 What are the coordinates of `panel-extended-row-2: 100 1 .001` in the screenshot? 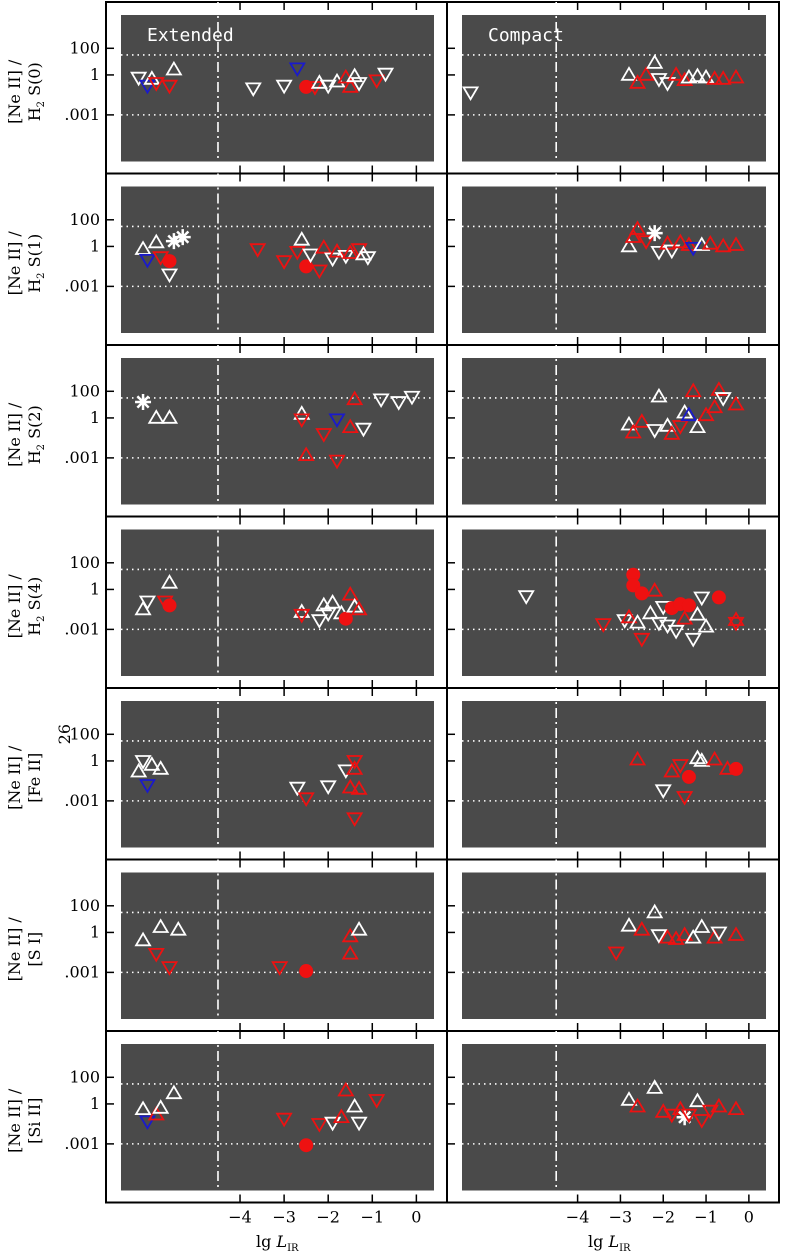 It's located at (256, 259).